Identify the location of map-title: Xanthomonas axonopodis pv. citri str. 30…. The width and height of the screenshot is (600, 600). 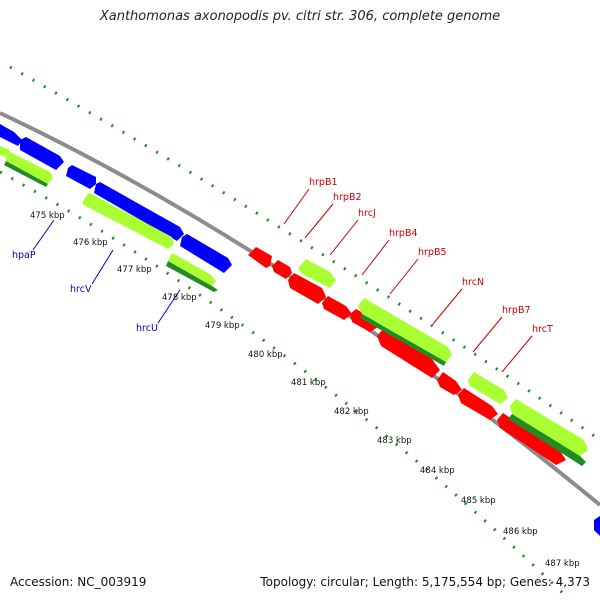
(300, 16).